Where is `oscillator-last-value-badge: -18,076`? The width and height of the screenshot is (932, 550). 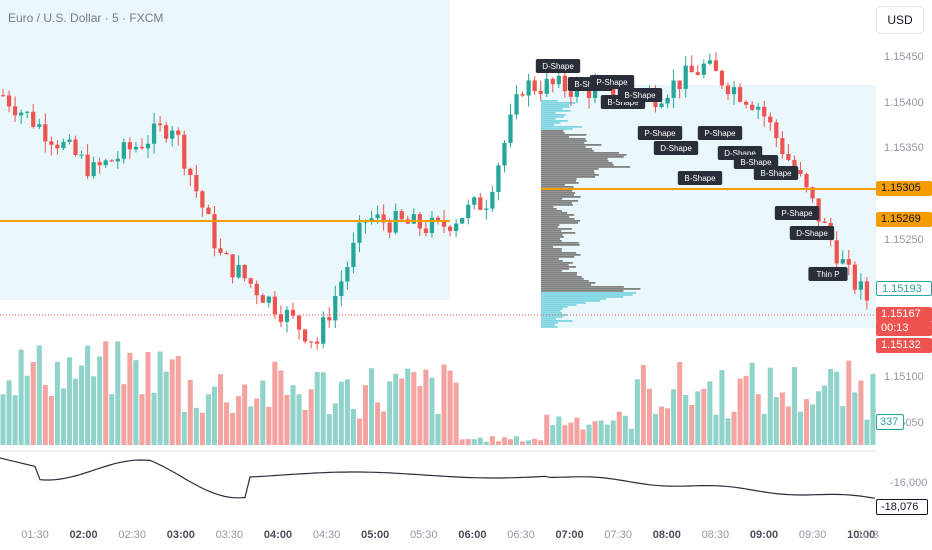
oscillator-last-value-badge: -18,076 is located at coordinates (902, 507).